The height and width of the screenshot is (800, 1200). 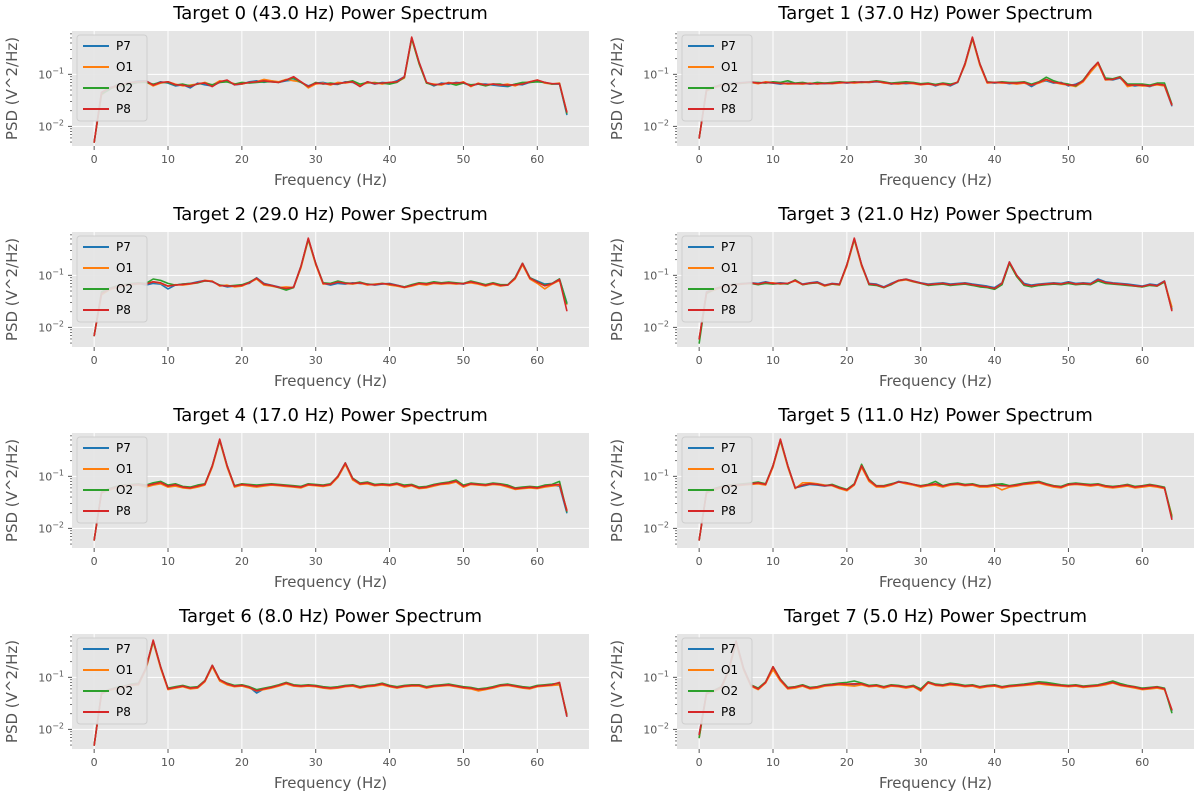 What do you see at coordinates (330, 616) in the screenshot?
I see `chart-title: Target 6 (8.0 Hz) Power Spectrum` at bounding box center [330, 616].